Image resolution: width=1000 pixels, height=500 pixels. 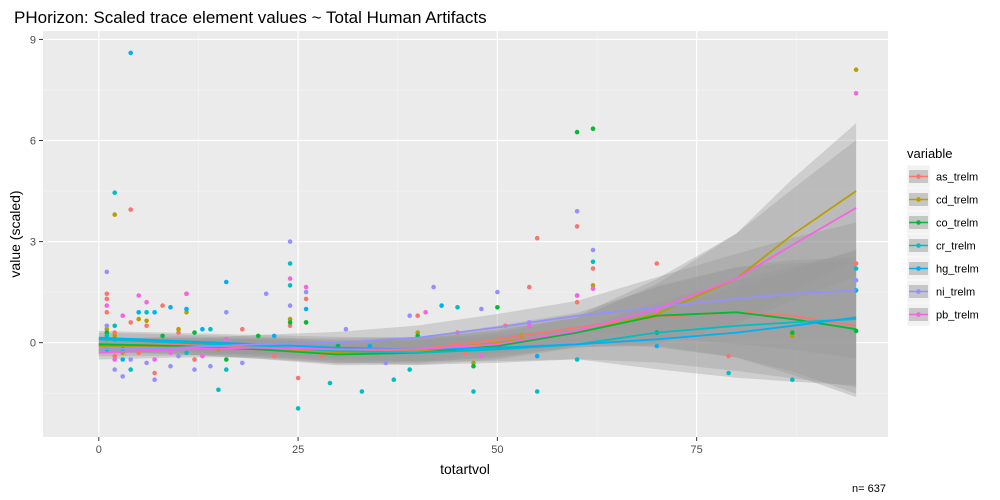 What do you see at coordinates (15, 233) in the screenshot?
I see `y-axis-title: value (scaled)` at bounding box center [15, 233].